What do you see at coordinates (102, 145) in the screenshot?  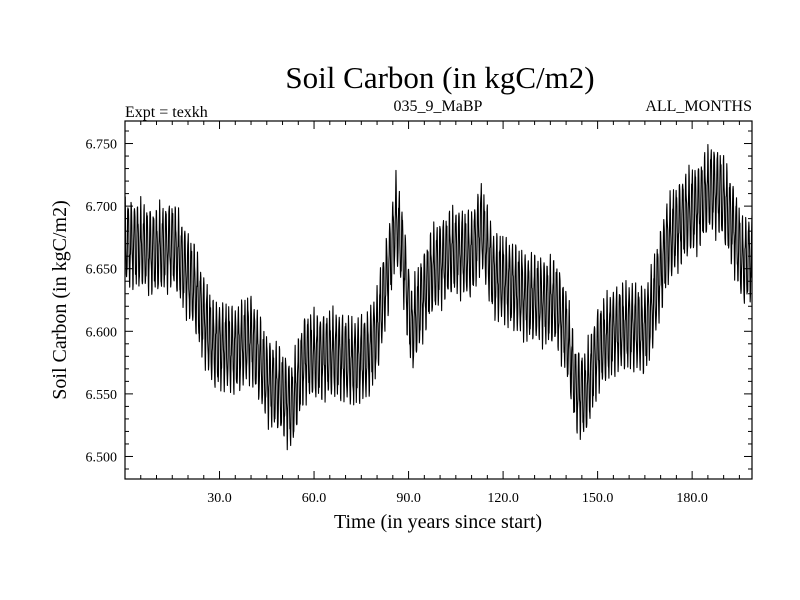 I see `y-tick-label: 6.750` at bounding box center [102, 145].